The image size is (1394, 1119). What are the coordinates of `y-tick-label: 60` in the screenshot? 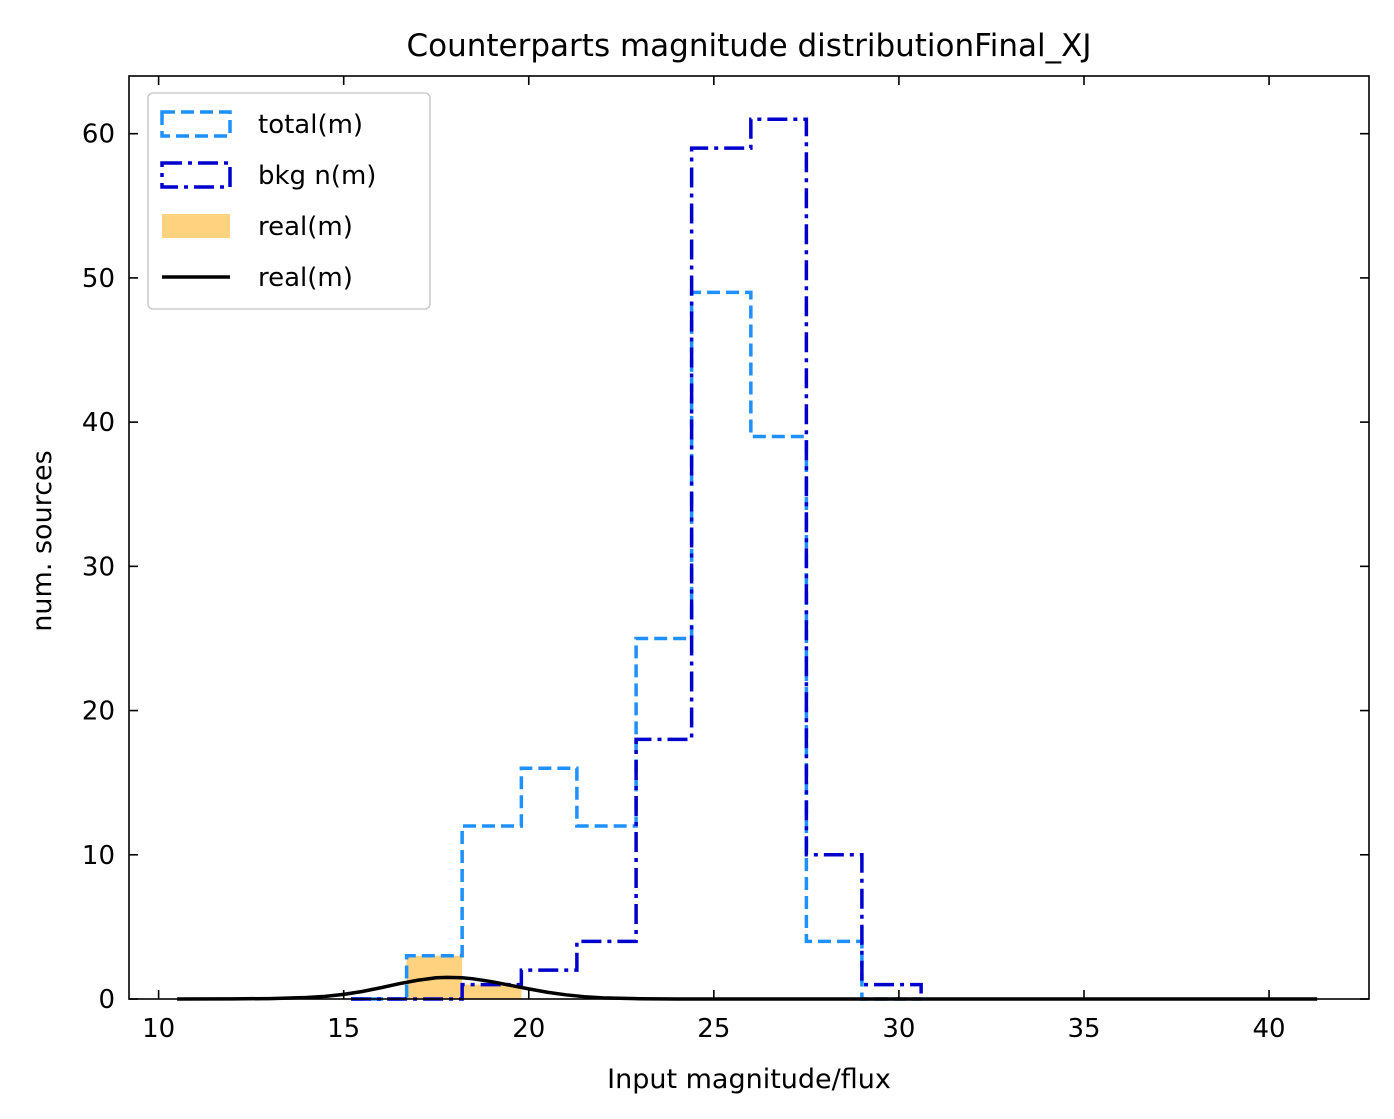 It's located at (98, 135).